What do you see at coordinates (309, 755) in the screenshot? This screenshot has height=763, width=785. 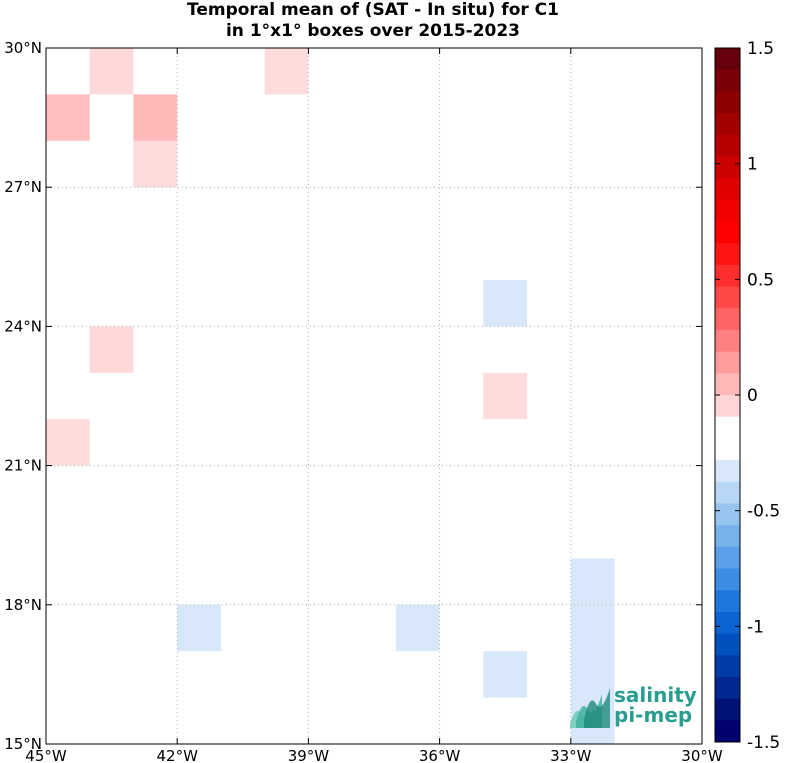 I see `x-tick-label: 39°W` at bounding box center [309, 755].